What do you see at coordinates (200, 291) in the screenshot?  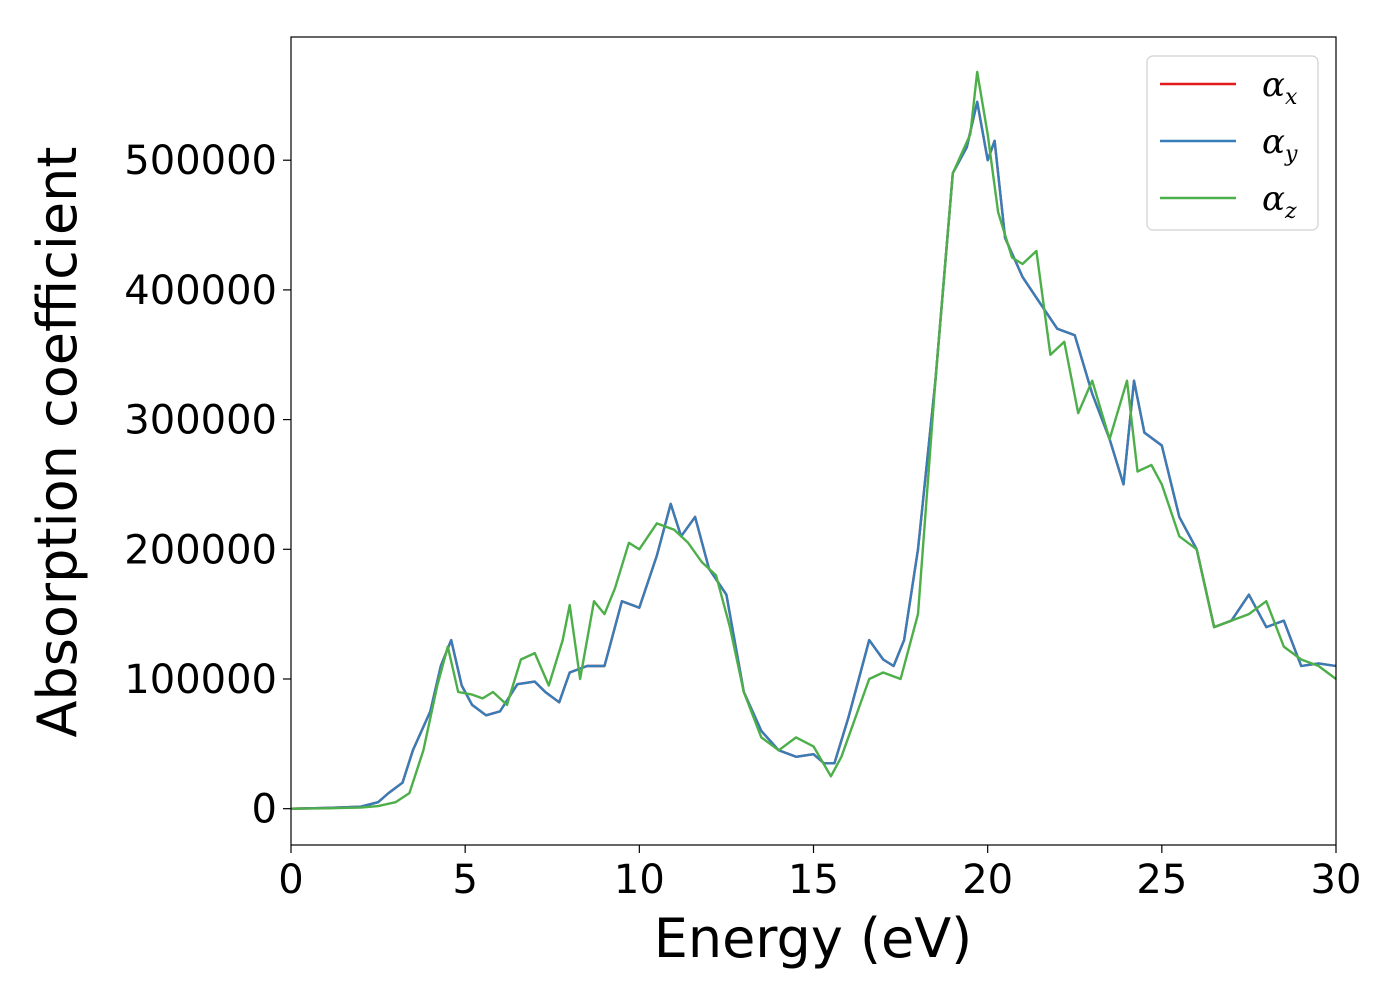 I see `y-tick-label: 400000` at bounding box center [200, 291].